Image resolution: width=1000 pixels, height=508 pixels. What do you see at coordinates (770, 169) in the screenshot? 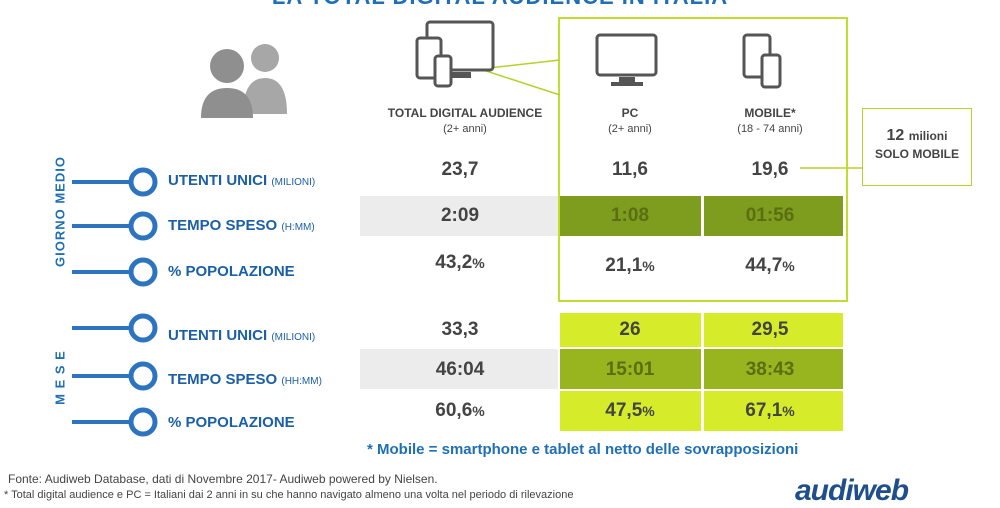
I see `value-cell: 19,6` at bounding box center [770, 169].